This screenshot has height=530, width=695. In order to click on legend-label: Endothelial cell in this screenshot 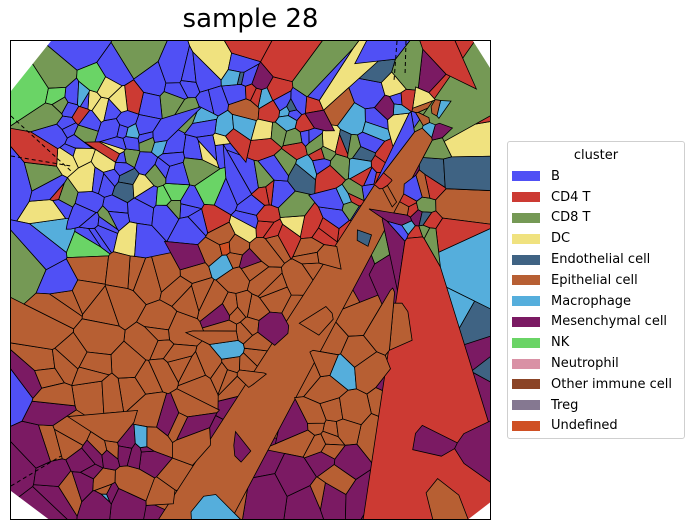, I will do `click(601, 260)`.